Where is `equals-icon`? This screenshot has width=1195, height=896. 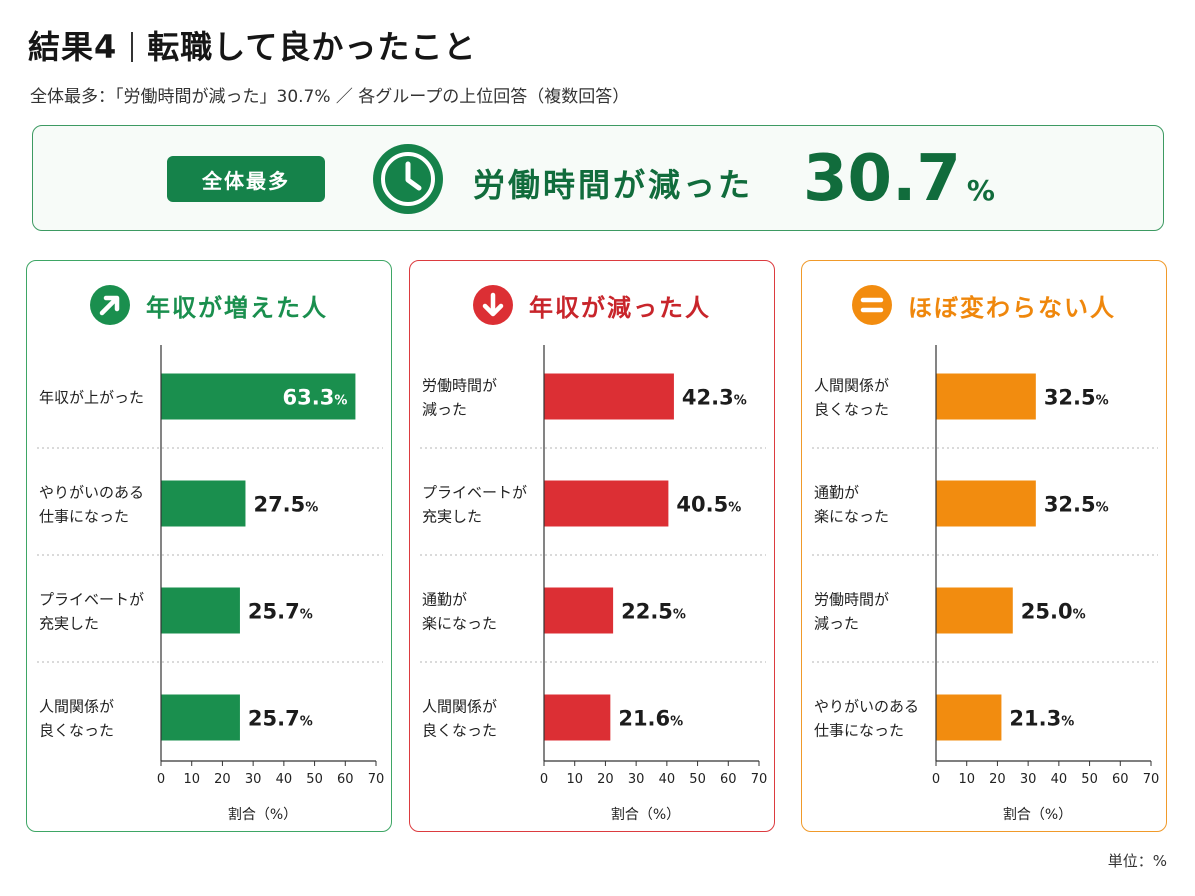
equals-icon is located at coordinates (872, 305).